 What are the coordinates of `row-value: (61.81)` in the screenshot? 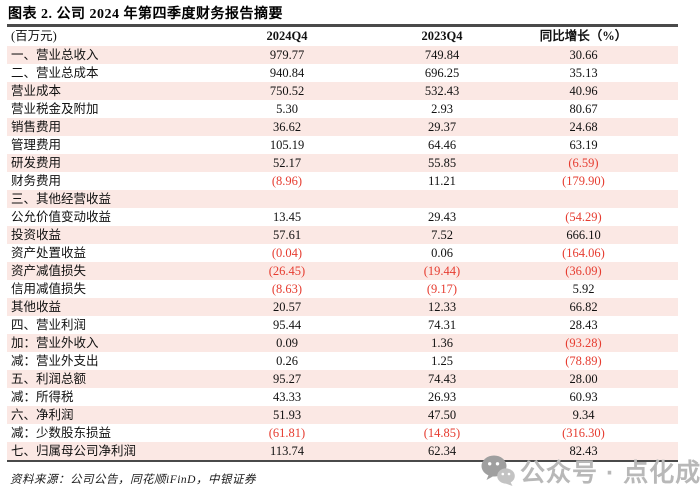 It's located at (287, 433).